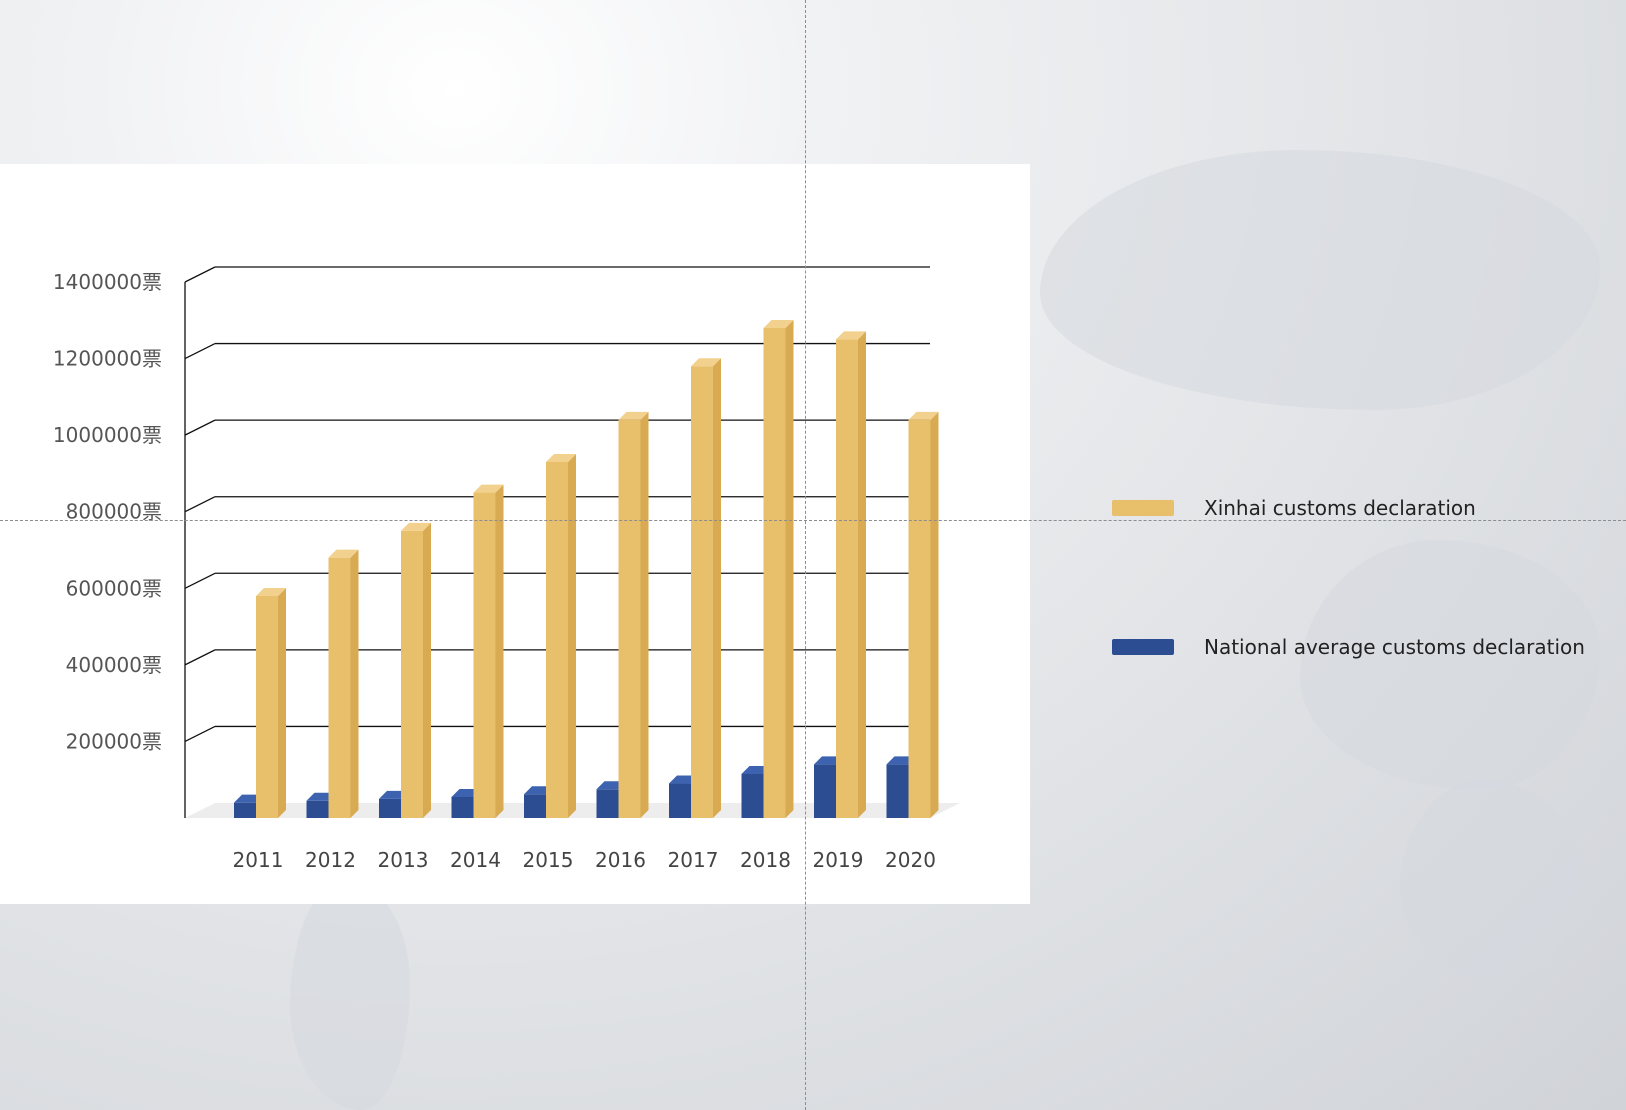  What do you see at coordinates (107, 282) in the screenshot?
I see `y-tick-label: 1400000票` at bounding box center [107, 282].